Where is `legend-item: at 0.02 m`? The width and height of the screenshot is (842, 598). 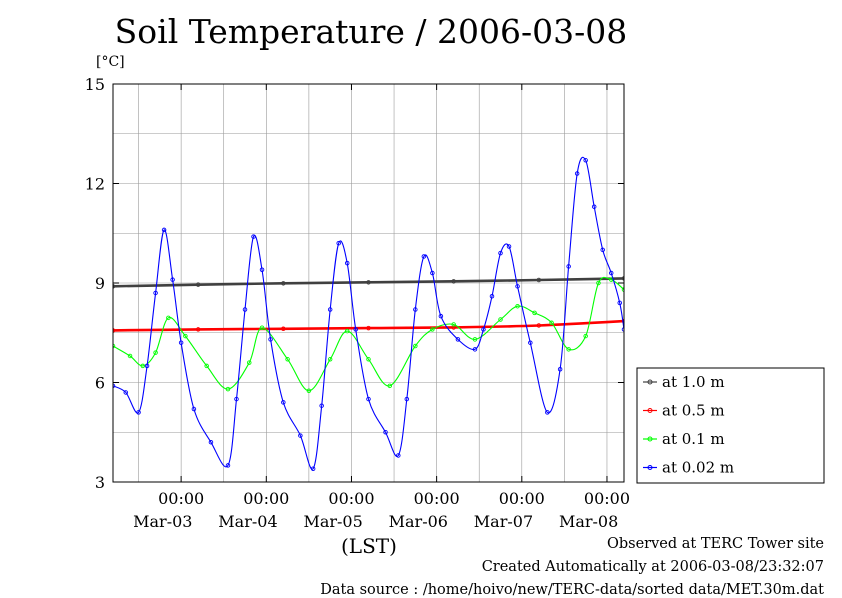
legend-item: at 0.02 m is located at coordinates (688, 468).